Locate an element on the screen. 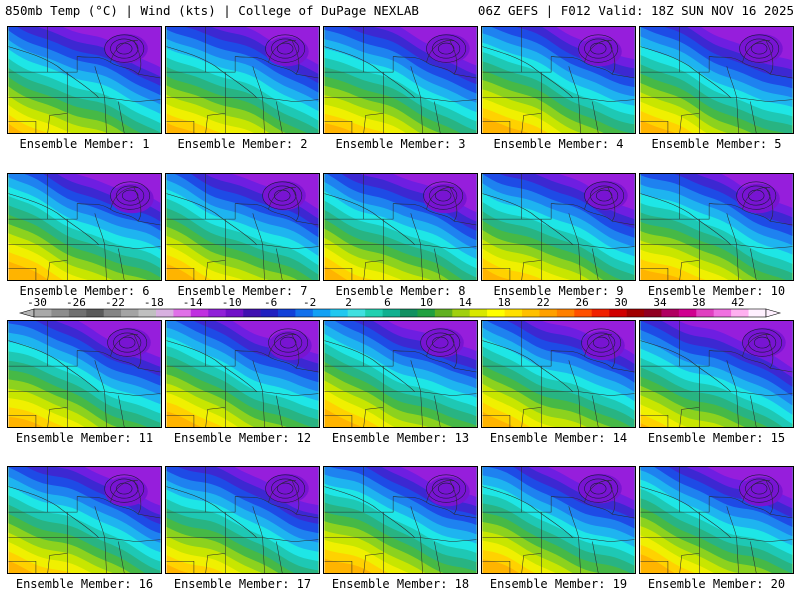  ensemble-panel: Ensemble Member: 7 is located at coordinates (242, 235).